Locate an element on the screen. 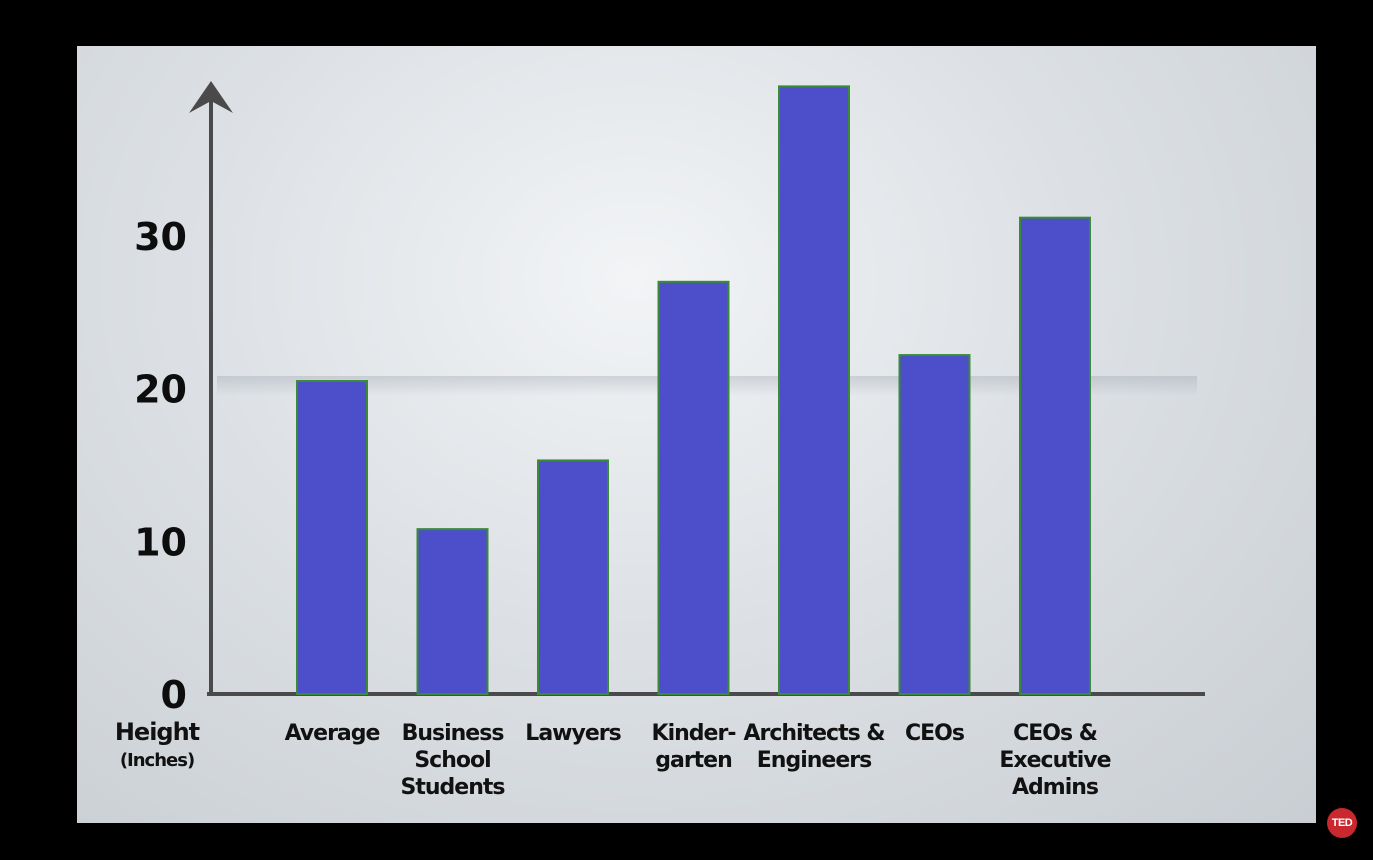 This screenshot has height=860, width=1373. y-tick-label: 10 is located at coordinates (160, 542).